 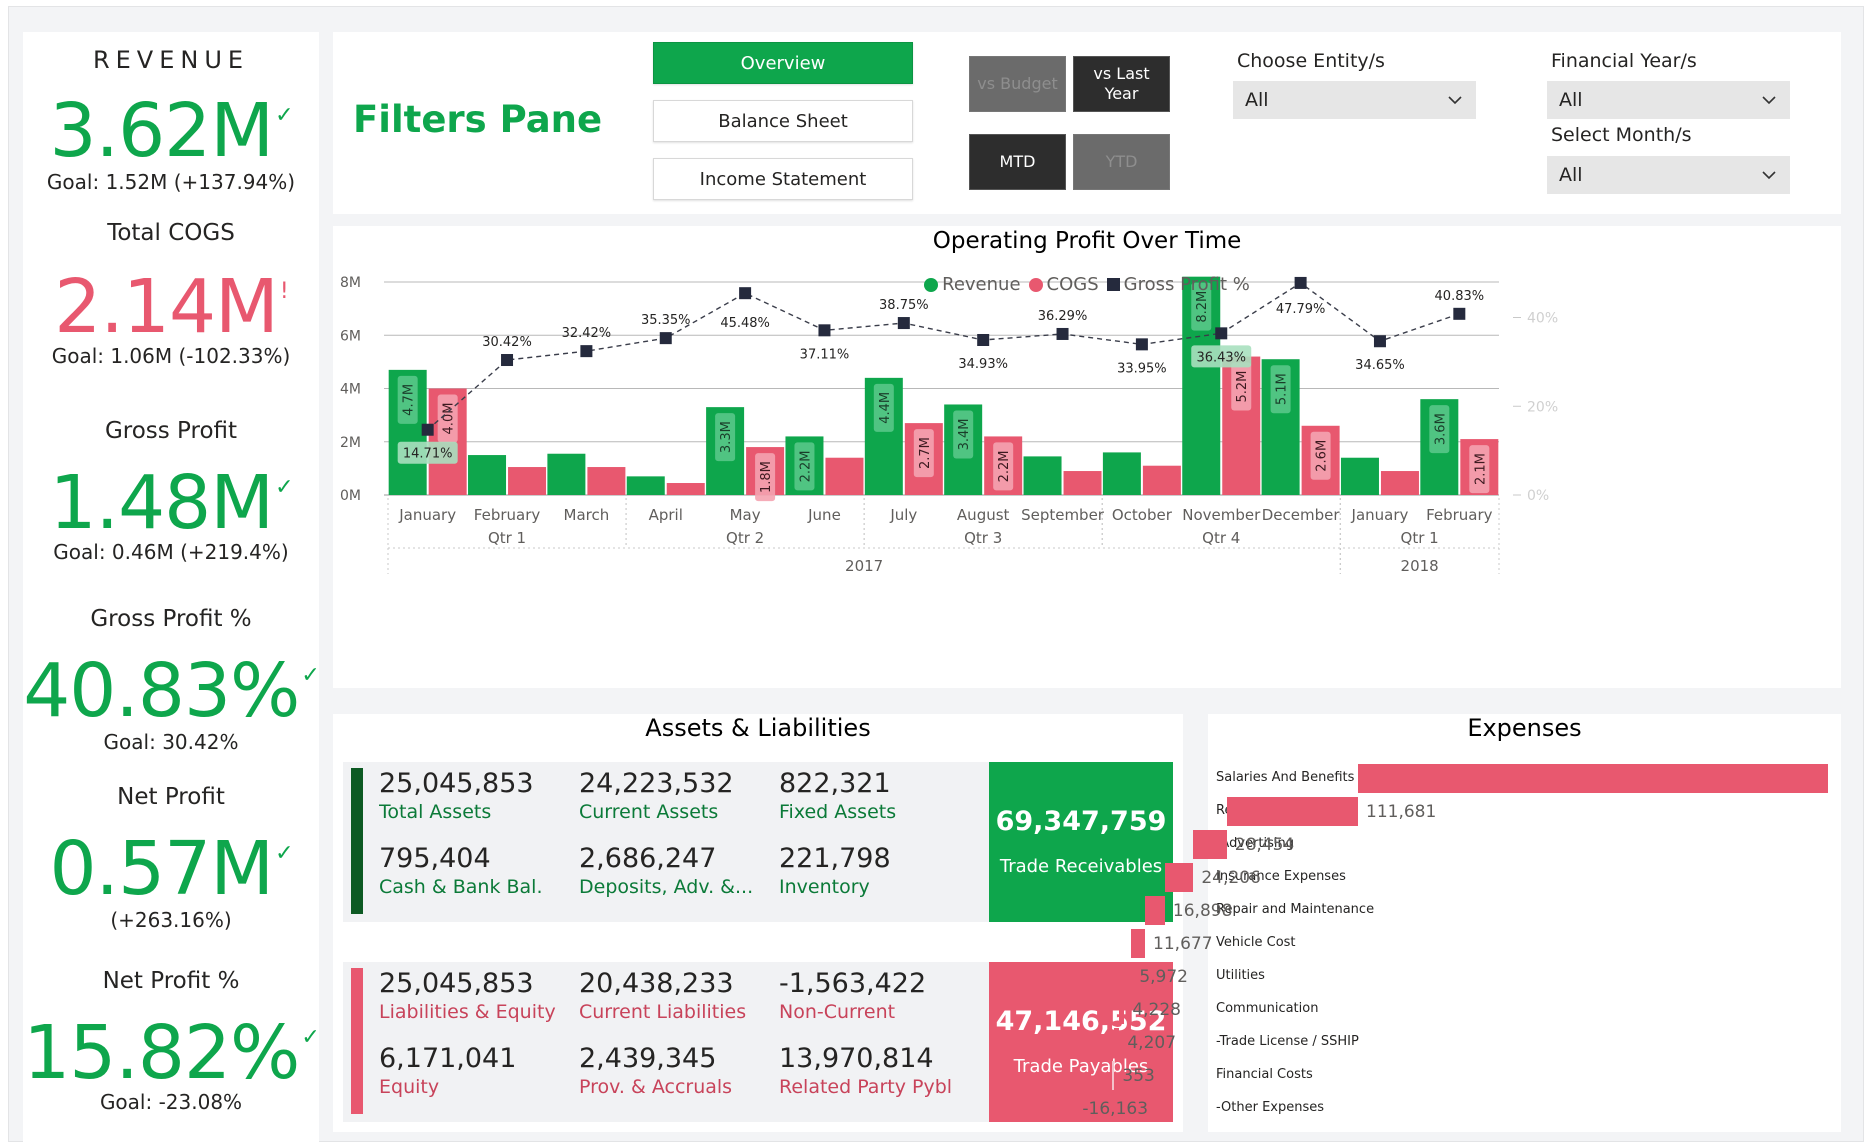 What do you see at coordinates (1354, 100) in the screenshot?
I see `entity-dropdown: All` at bounding box center [1354, 100].